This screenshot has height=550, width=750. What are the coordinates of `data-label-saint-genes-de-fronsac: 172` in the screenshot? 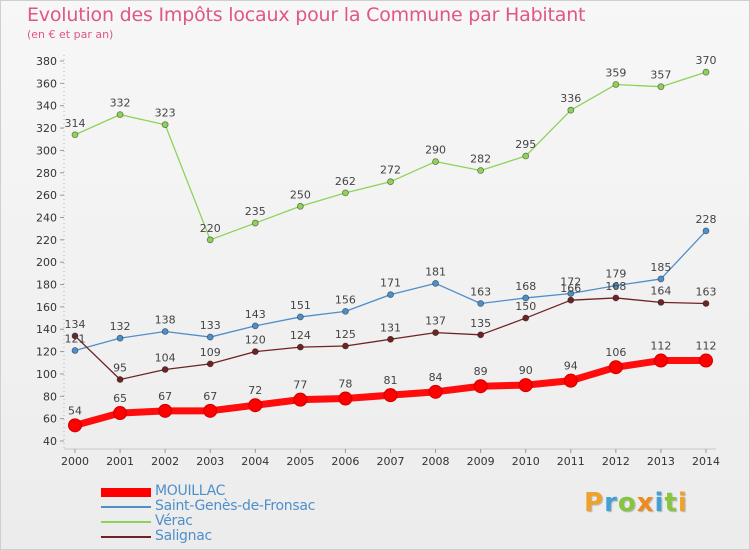 It's located at (570, 281).